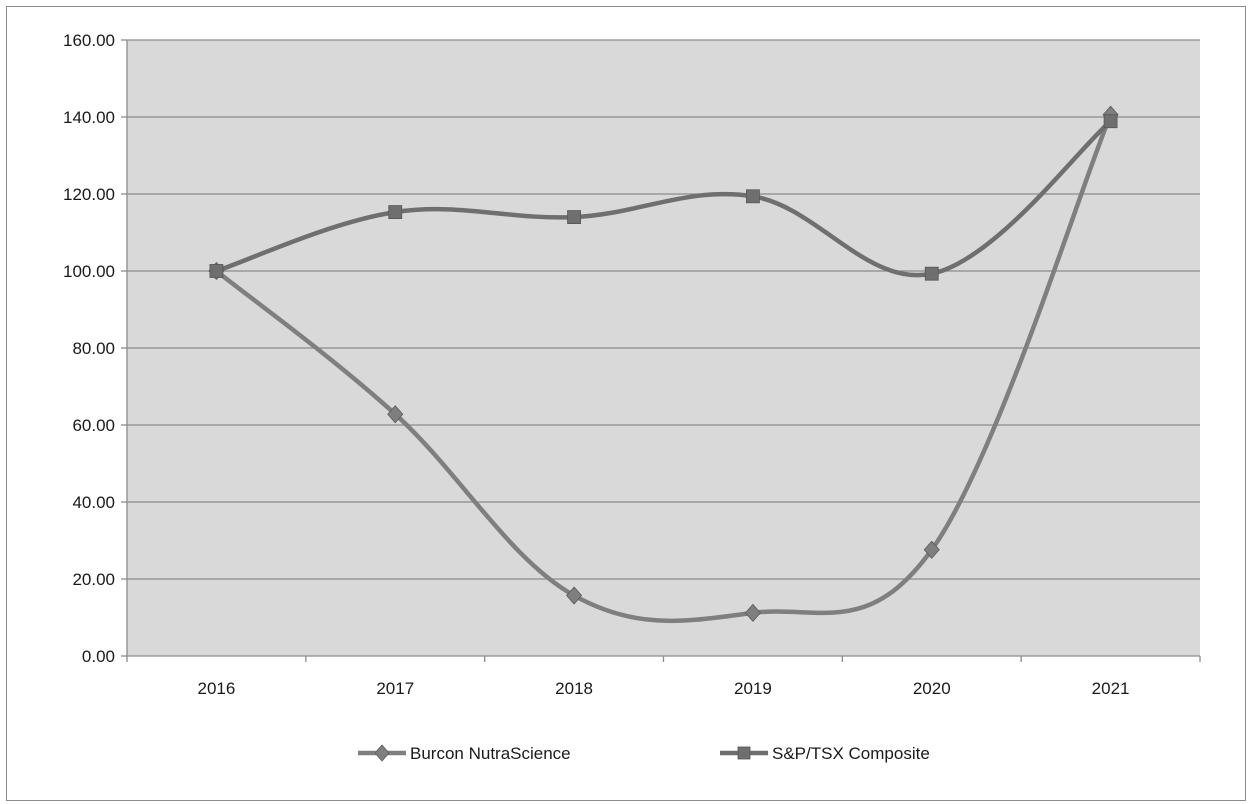 The height and width of the screenshot is (804, 1252). I want to click on x-tick-label: 2019, so click(753, 688).